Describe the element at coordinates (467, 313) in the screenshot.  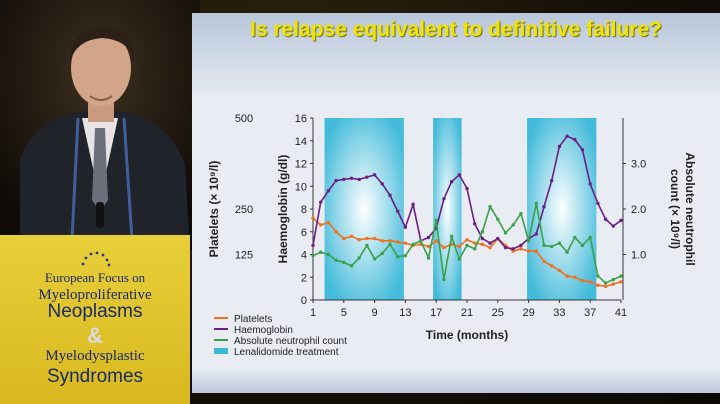
I see `x-tick-label: 21` at that location.